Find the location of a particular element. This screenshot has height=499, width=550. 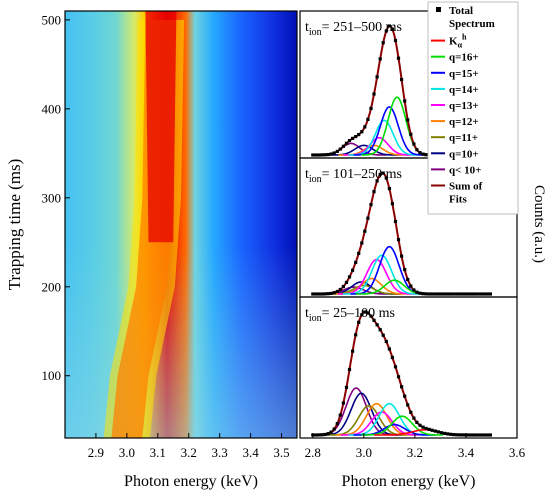

legend-entry-sumoffits-label: Sum of is located at coordinates (466, 186).